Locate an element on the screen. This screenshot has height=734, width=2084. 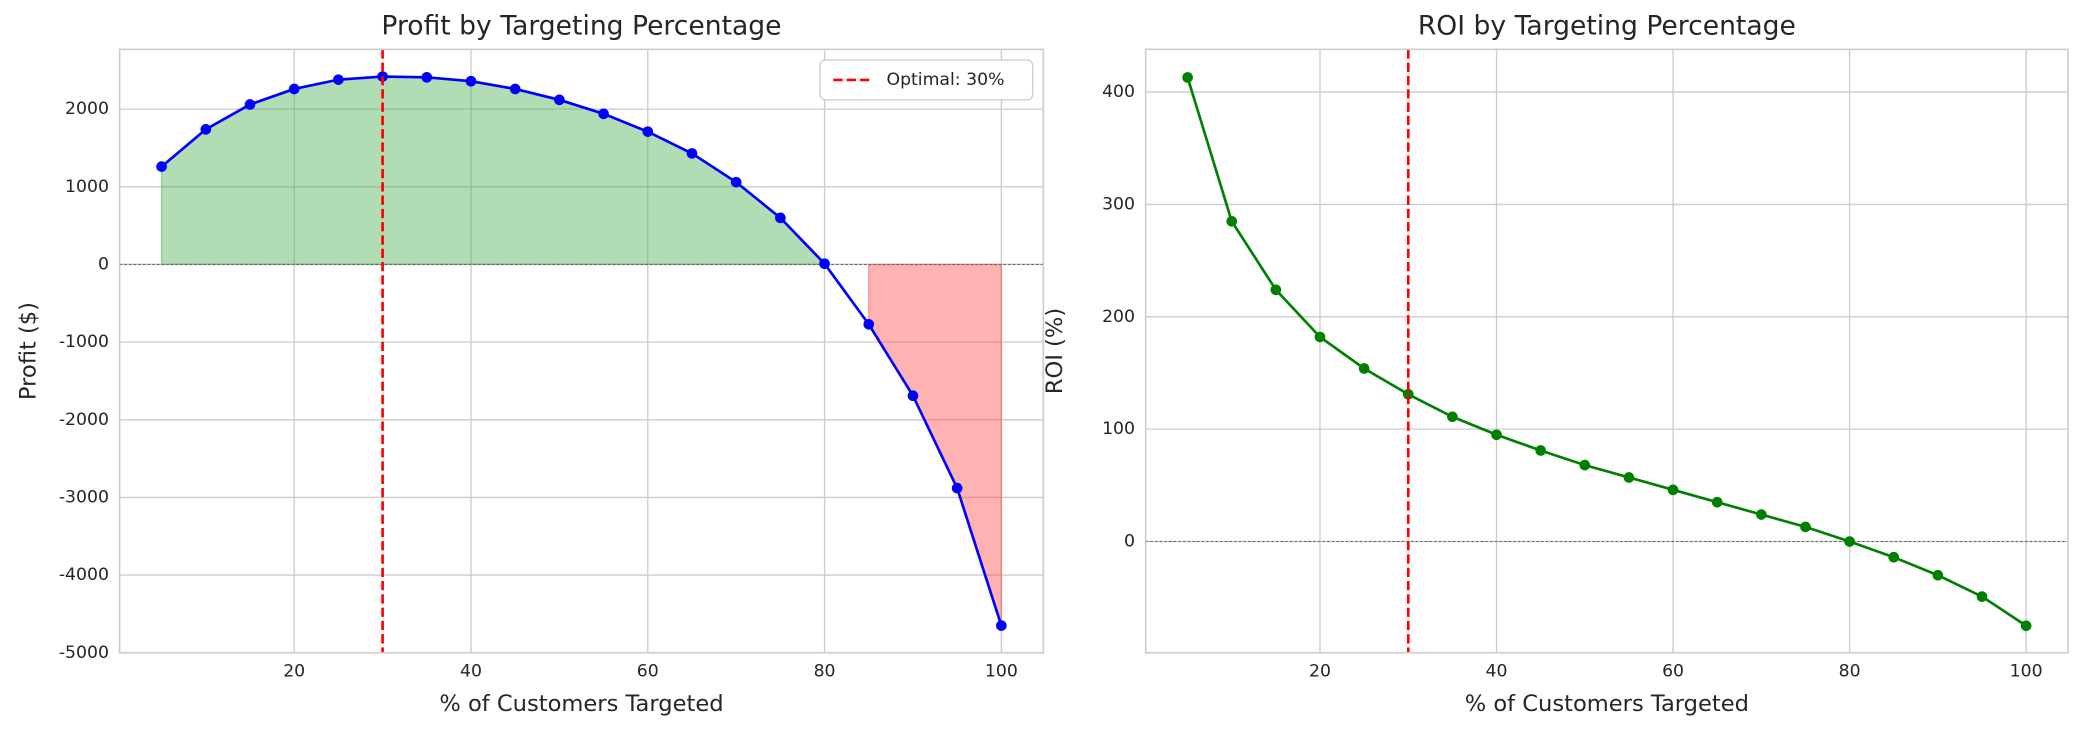
legend-box is located at coordinates (926, 80).